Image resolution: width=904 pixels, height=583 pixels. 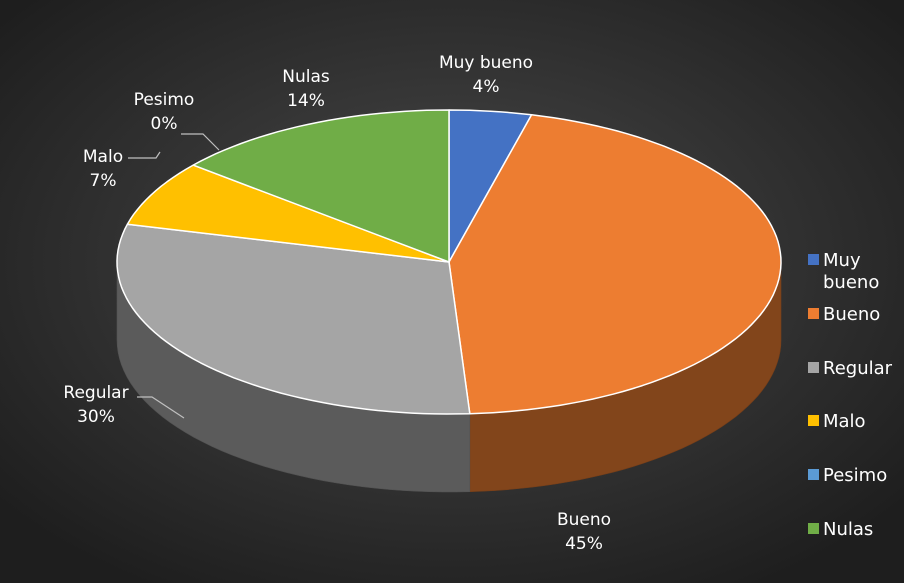 I want to click on data-label-muy-bueno: Muy bueno 4%, so click(x=486, y=75).